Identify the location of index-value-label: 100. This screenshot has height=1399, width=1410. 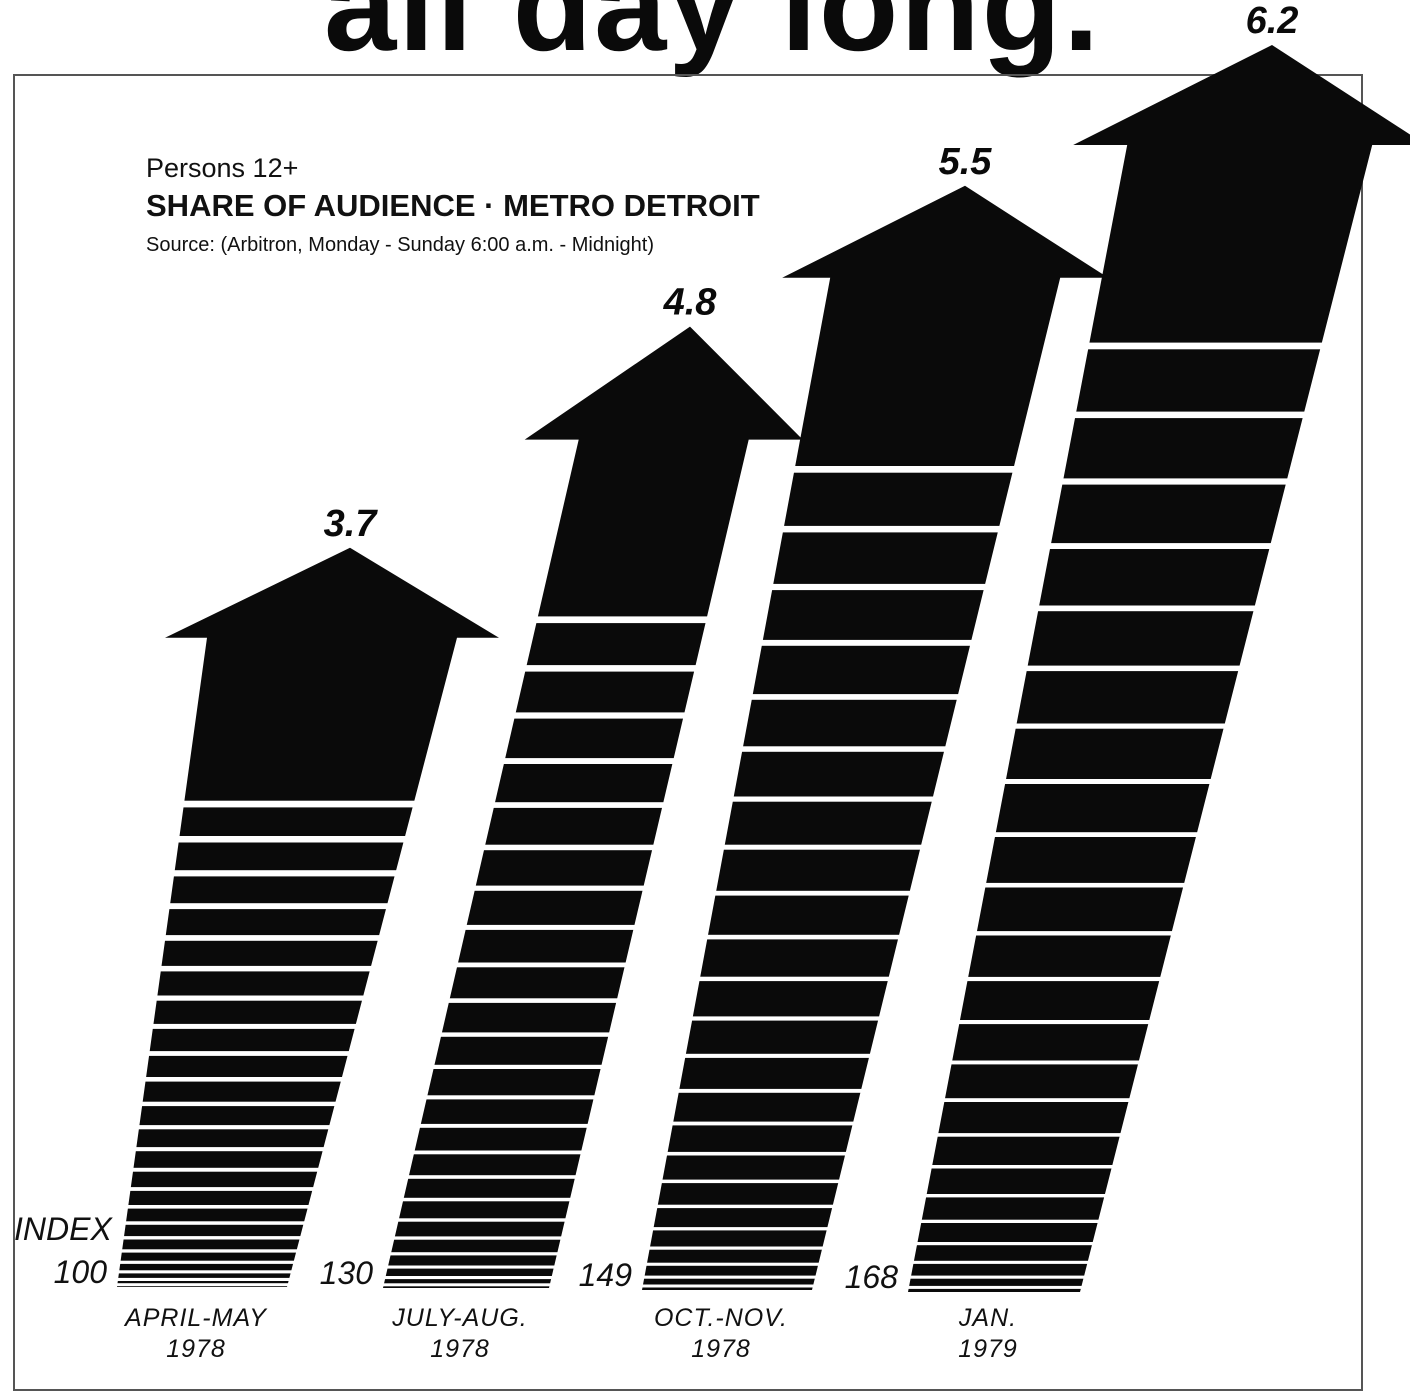
(81, 1272).